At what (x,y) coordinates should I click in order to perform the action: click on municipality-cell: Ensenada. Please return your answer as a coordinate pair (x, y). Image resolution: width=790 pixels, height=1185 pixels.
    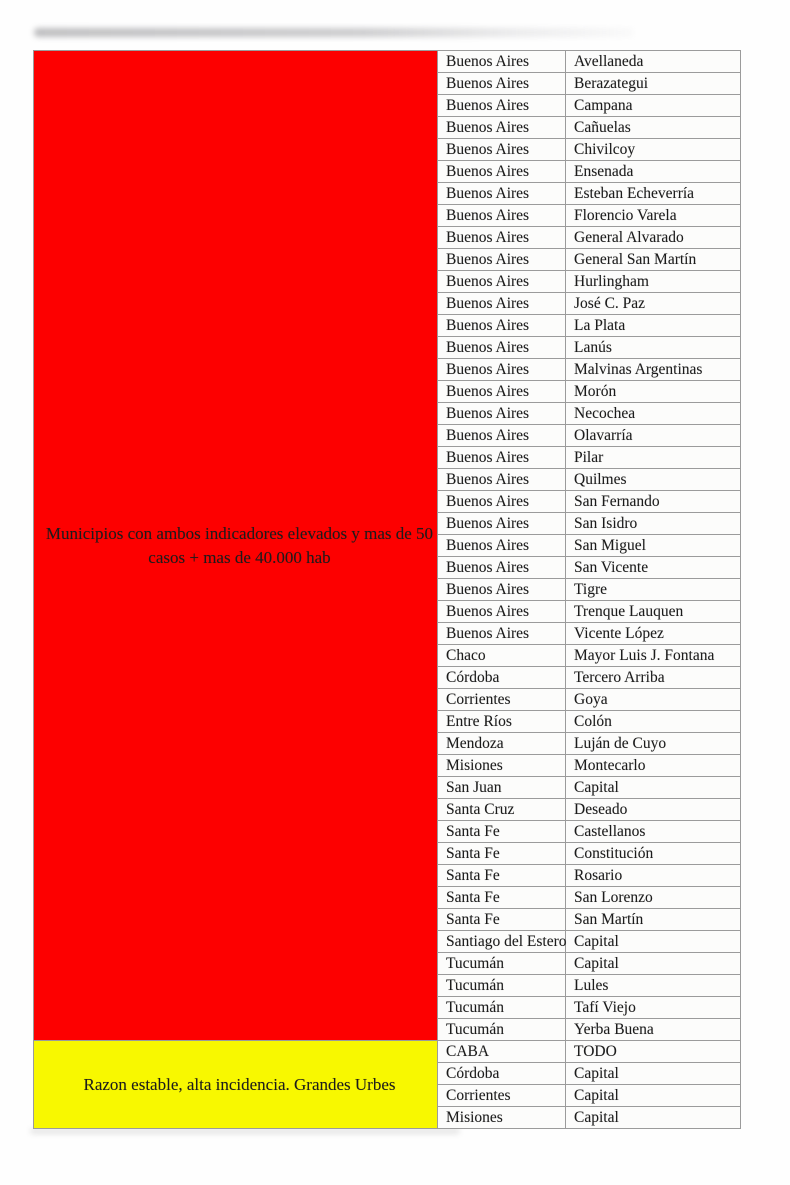
    Looking at the image, I should click on (653, 171).